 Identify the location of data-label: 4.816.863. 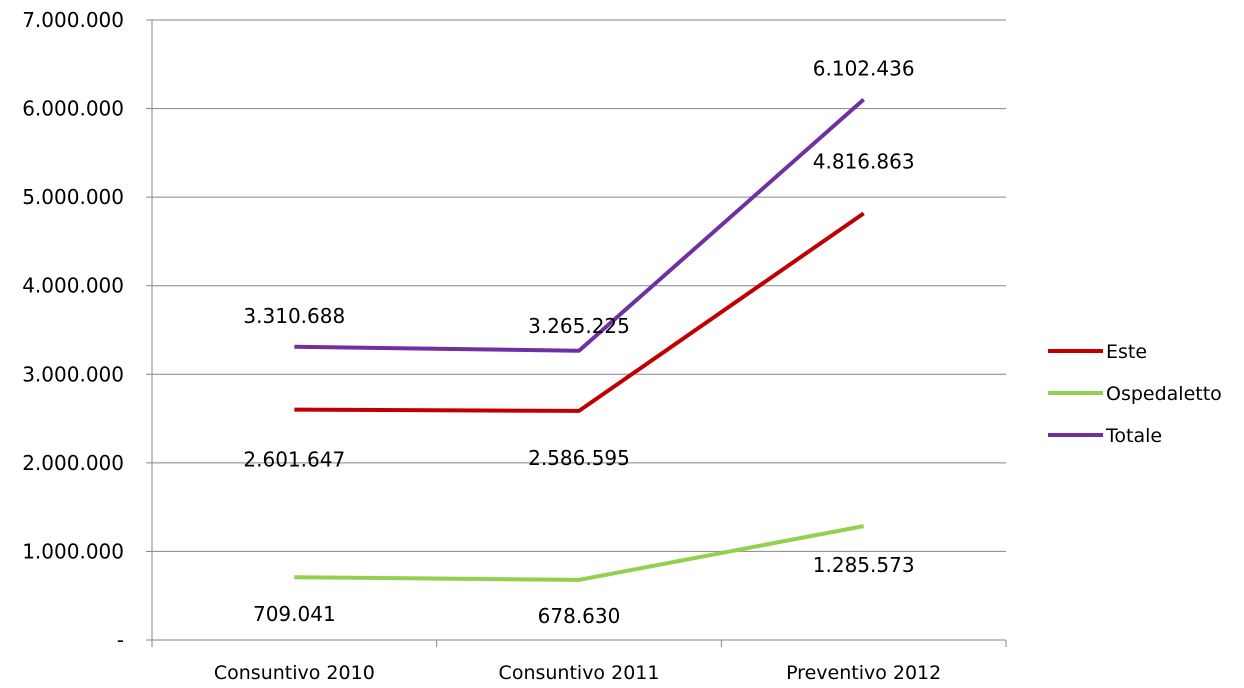
(864, 161).